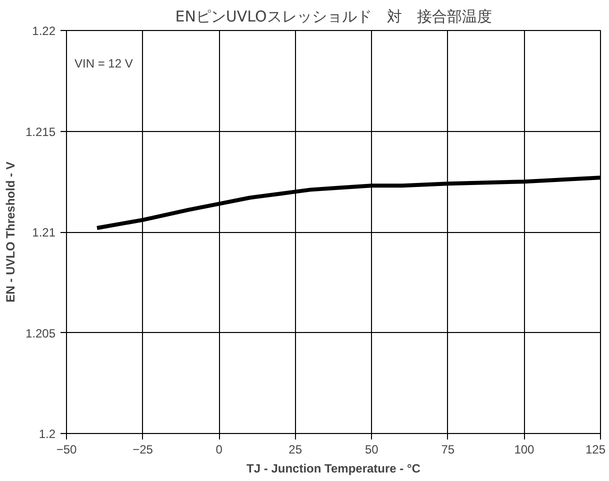  Describe the element at coordinates (219, 449) in the screenshot. I see `x-tick-label: 0` at that location.